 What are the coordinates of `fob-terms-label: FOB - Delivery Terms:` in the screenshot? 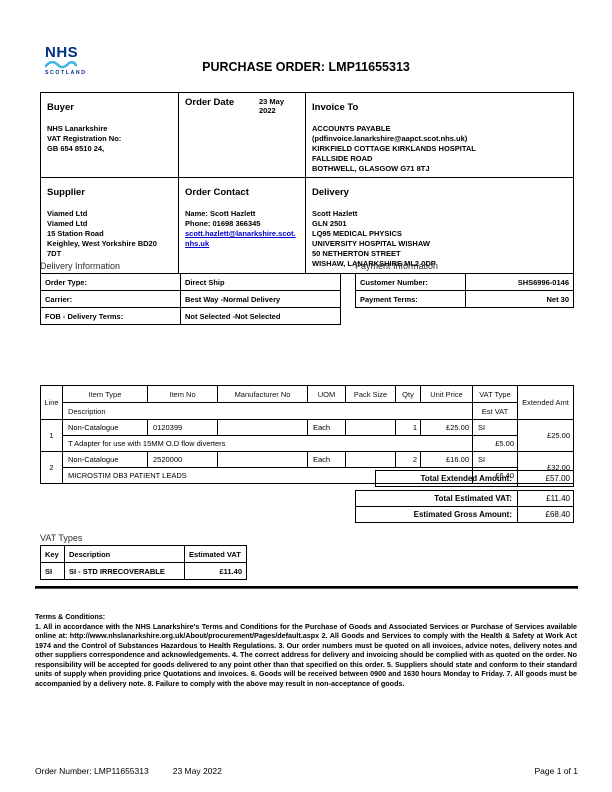 It's located at (110, 316).